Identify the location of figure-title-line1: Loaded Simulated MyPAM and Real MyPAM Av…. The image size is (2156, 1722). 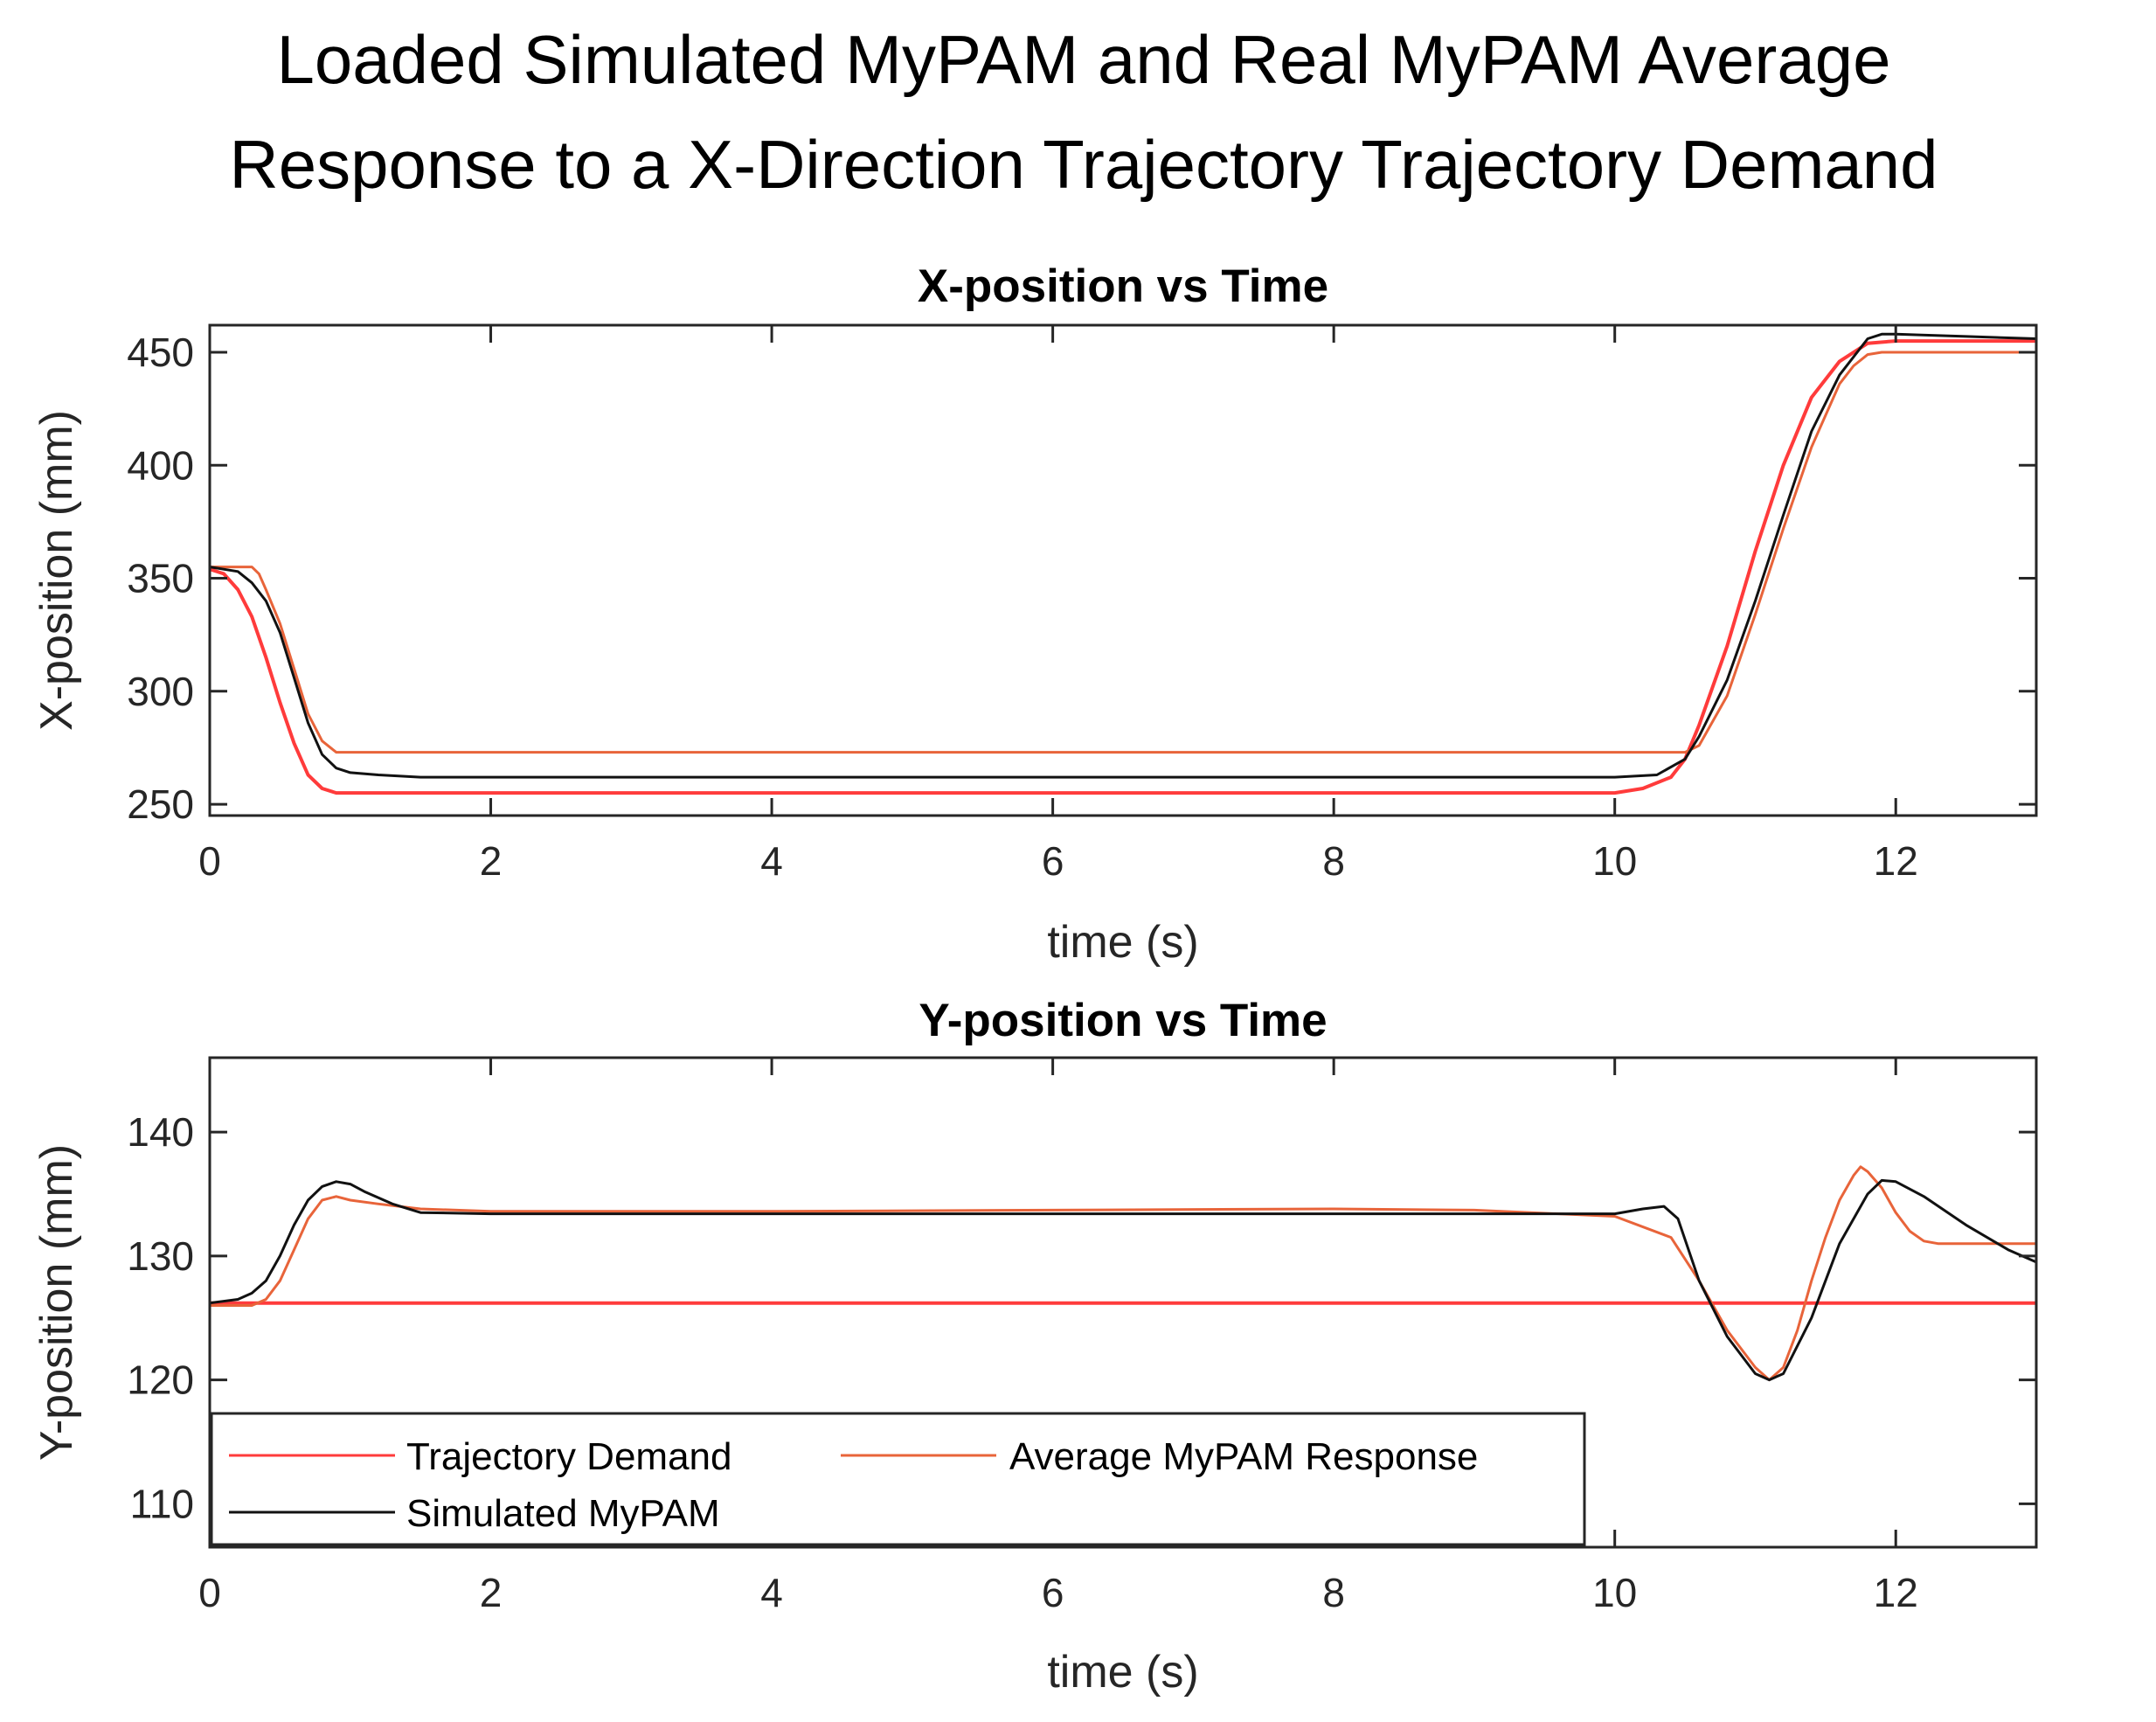
(1084, 59).